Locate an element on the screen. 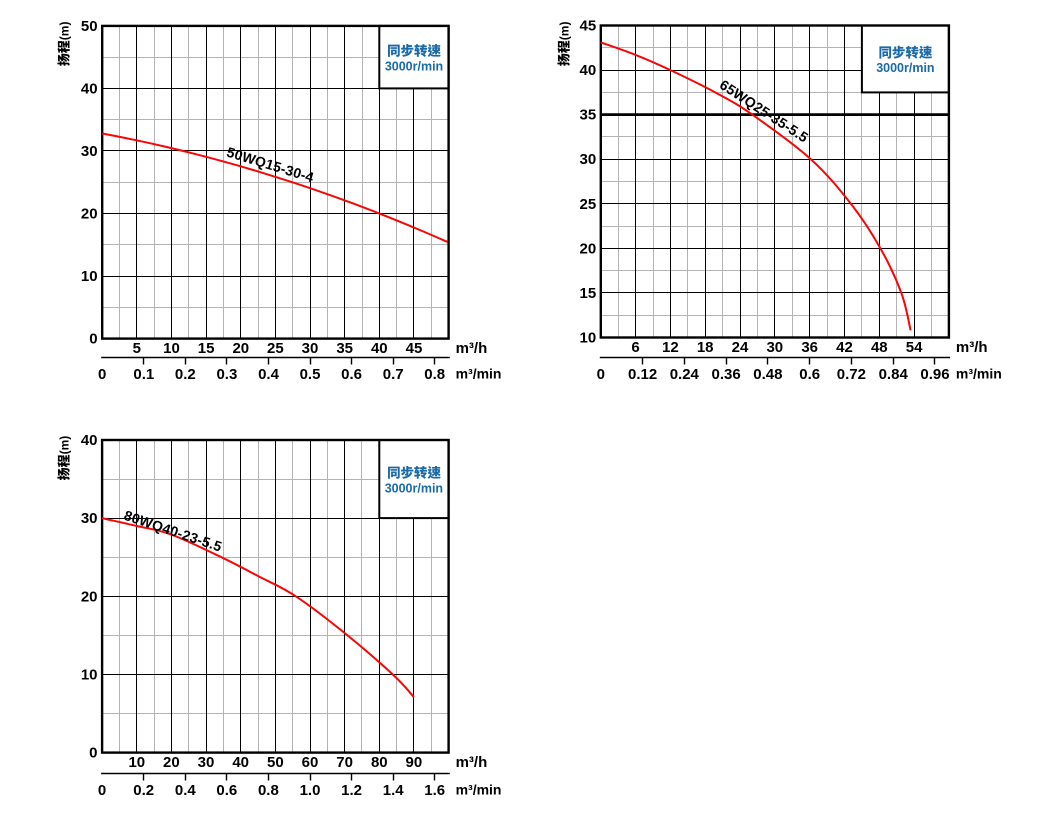 The image size is (1056, 822). svg-text: 0.24 is located at coordinates (685, 374).